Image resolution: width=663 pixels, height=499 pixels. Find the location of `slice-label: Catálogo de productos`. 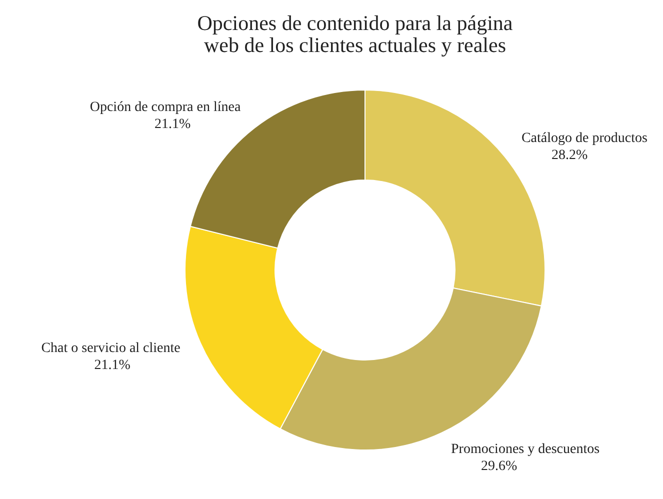

slice-label: Catálogo de productos is located at coordinates (584, 138).